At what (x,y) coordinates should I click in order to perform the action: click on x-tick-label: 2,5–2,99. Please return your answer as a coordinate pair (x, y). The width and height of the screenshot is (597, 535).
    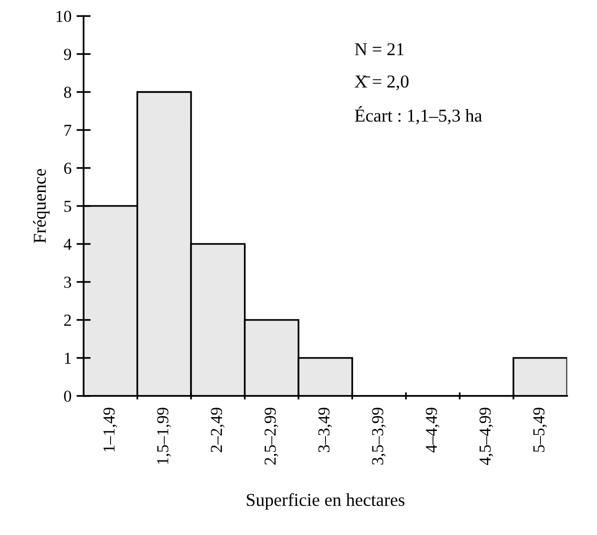
    Looking at the image, I should click on (271, 436).